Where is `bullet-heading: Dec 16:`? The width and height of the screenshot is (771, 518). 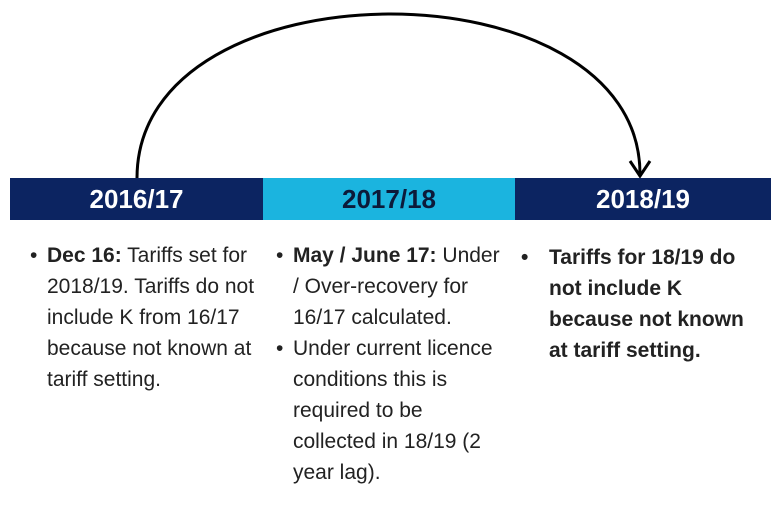 bullet-heading: Dec 16: is located at coordinates (84, 255).